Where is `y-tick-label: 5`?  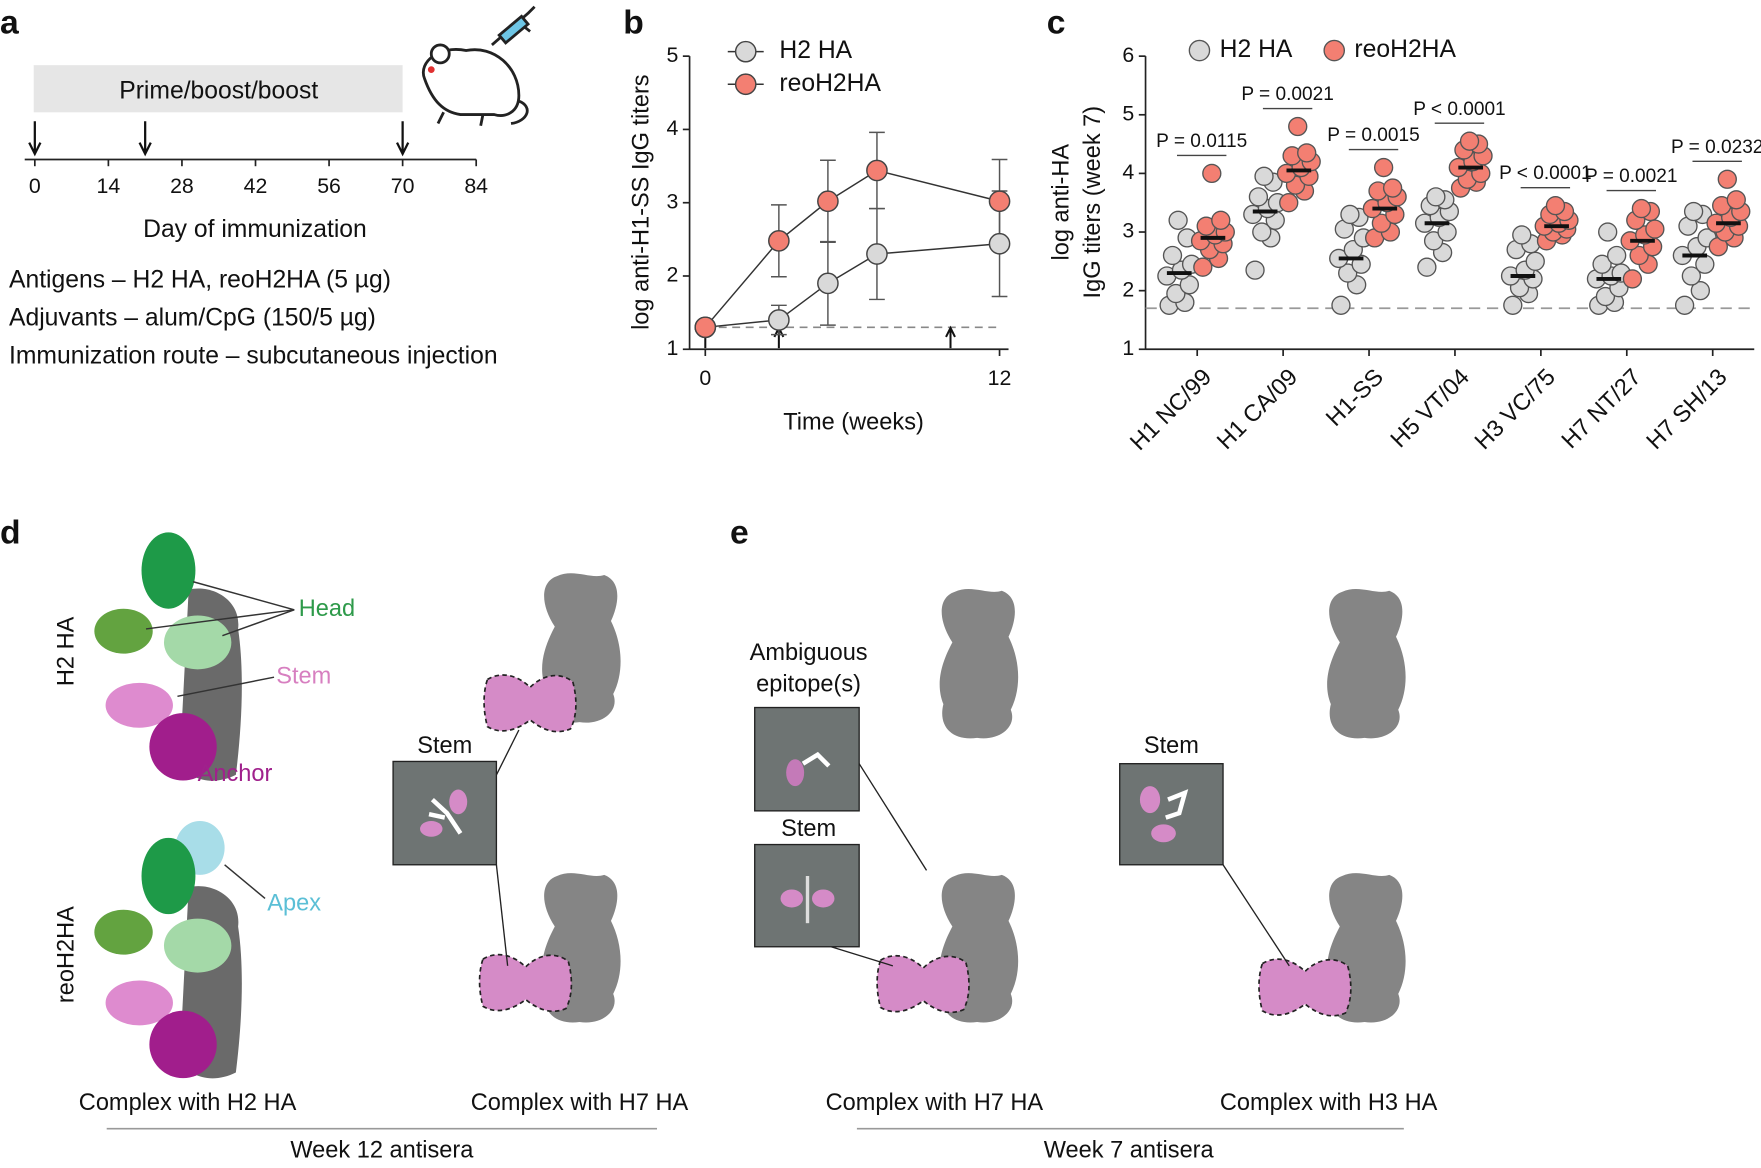
y-tick-label: 5 is located at coordinates (1128, 113).